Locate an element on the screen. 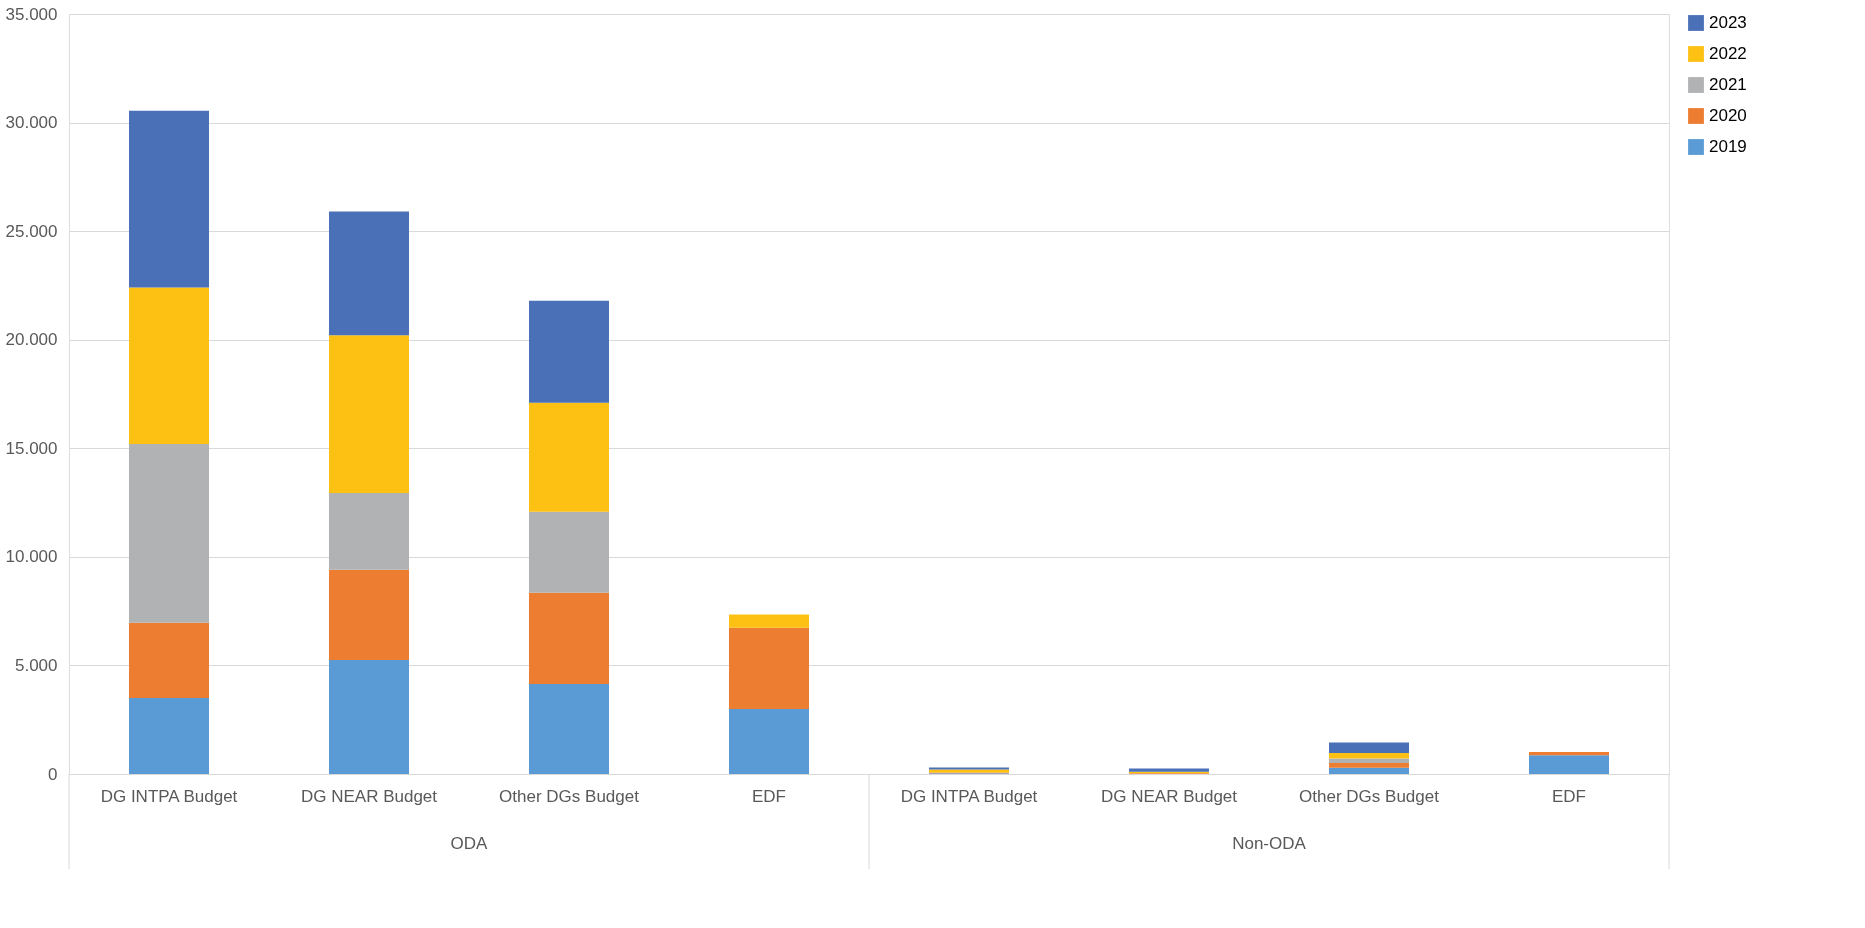 The width and height of the screenshot is (1865, 928). y-tick-label: 10.000 is located at coordinates (31, 557).